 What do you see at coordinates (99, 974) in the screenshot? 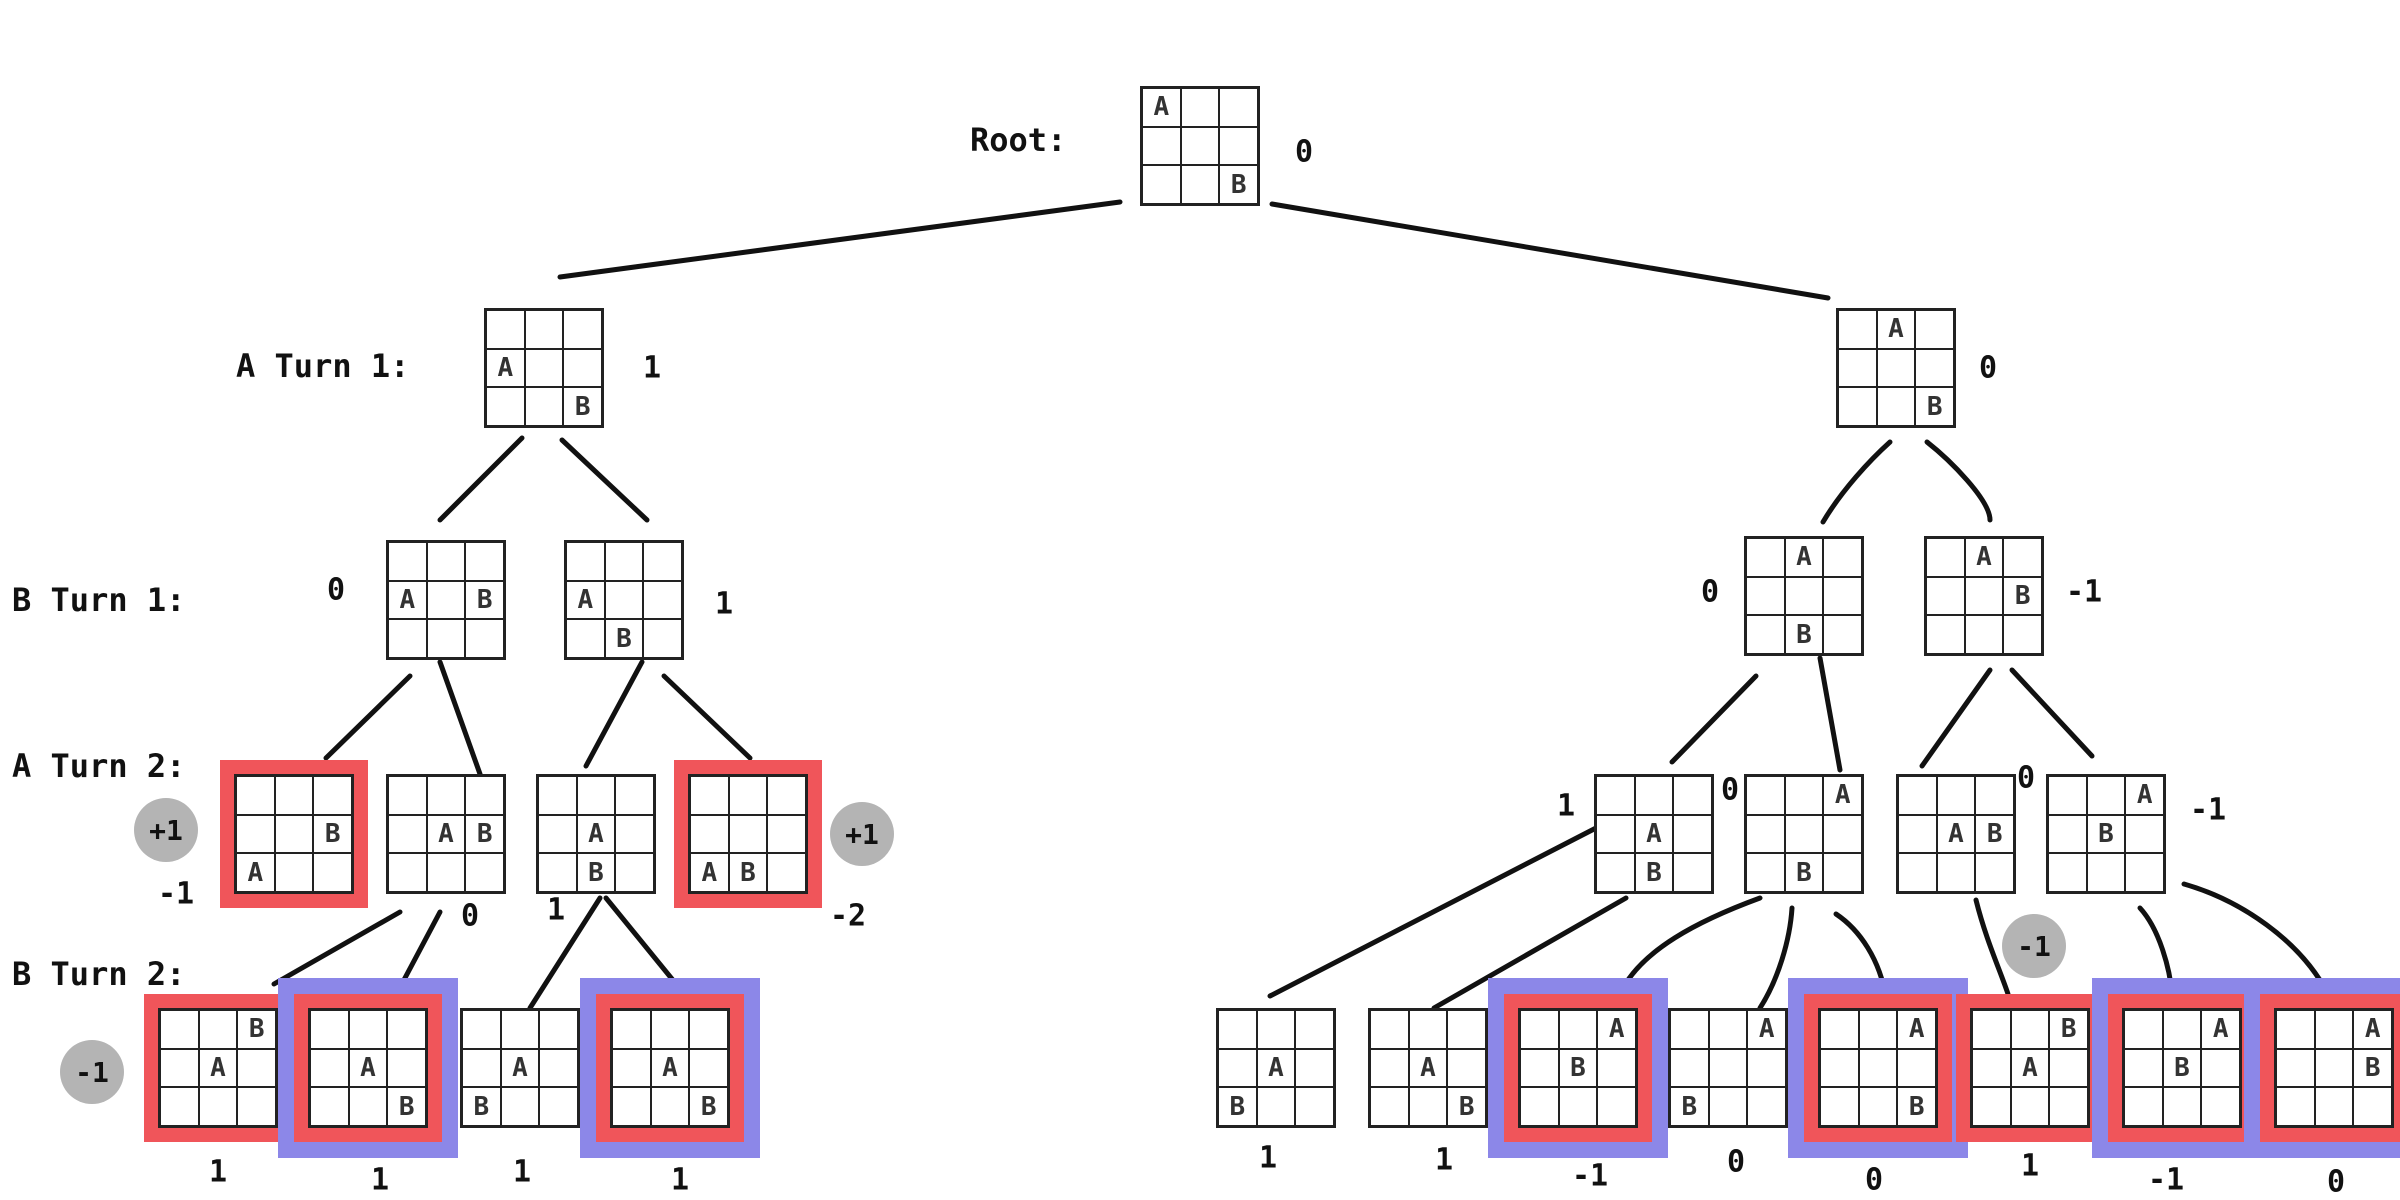
I see `level-label-b-turn-2: B Turn 2:` at bounding box center [99, 974].